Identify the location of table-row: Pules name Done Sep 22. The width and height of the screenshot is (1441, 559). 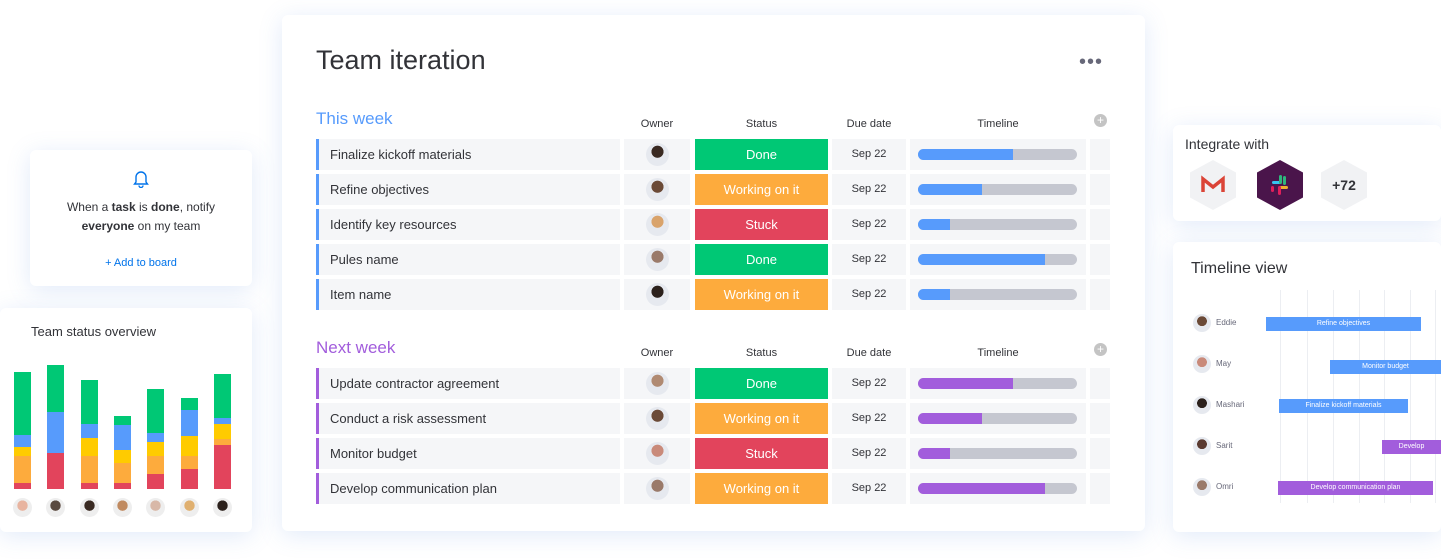
(714, 259).